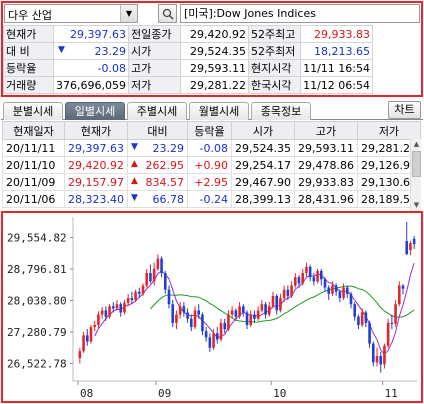 This screenshot has height=404, width=424. Describe the element at coordinates (141, 68) in the screenshot. I see `info-label-text: 고가` at that location.